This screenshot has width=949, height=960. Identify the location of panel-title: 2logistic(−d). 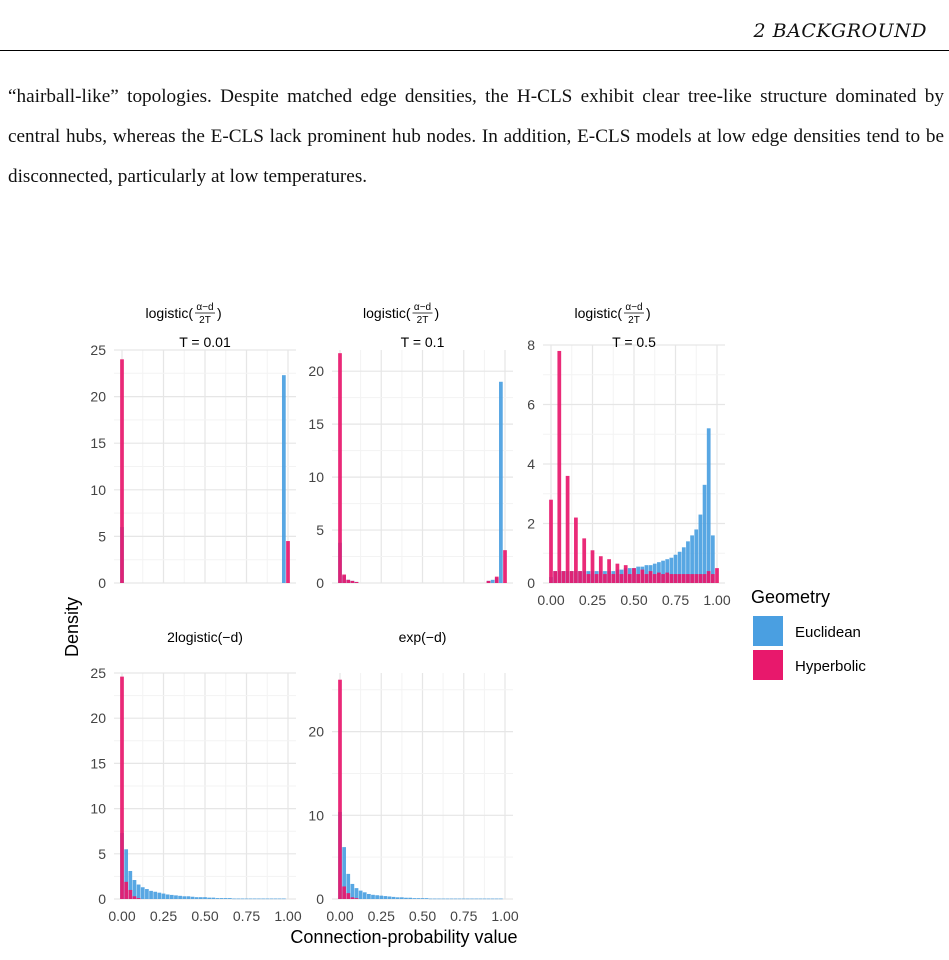
(205, 637).